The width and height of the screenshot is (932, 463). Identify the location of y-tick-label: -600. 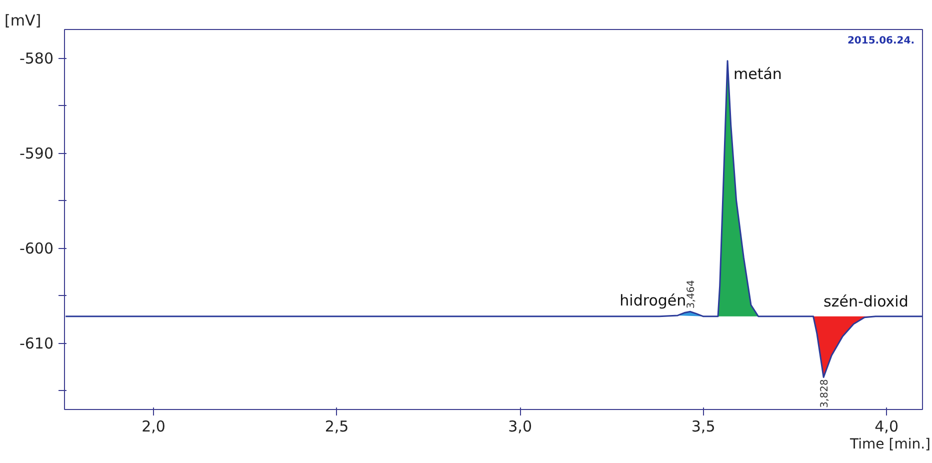
(36, 249).